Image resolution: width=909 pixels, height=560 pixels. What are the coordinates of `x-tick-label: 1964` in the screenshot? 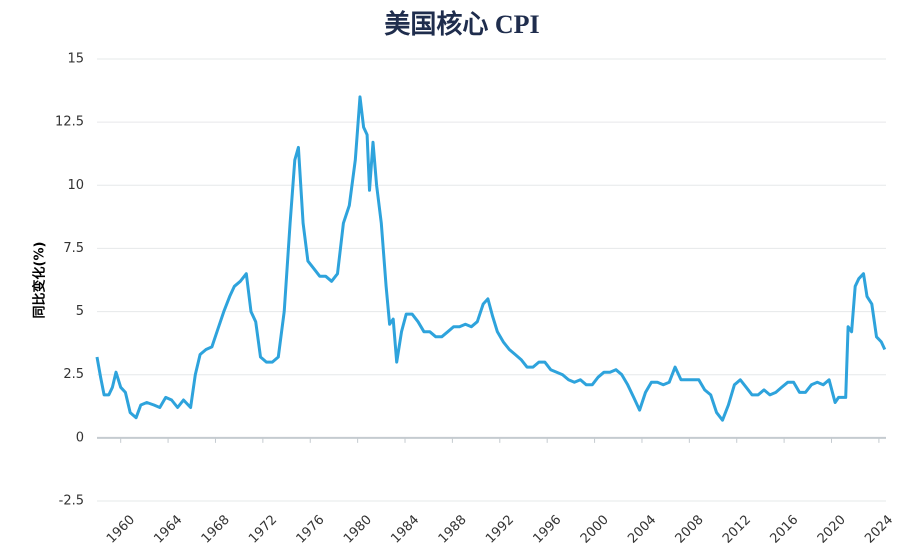 It's located at (168, 530).